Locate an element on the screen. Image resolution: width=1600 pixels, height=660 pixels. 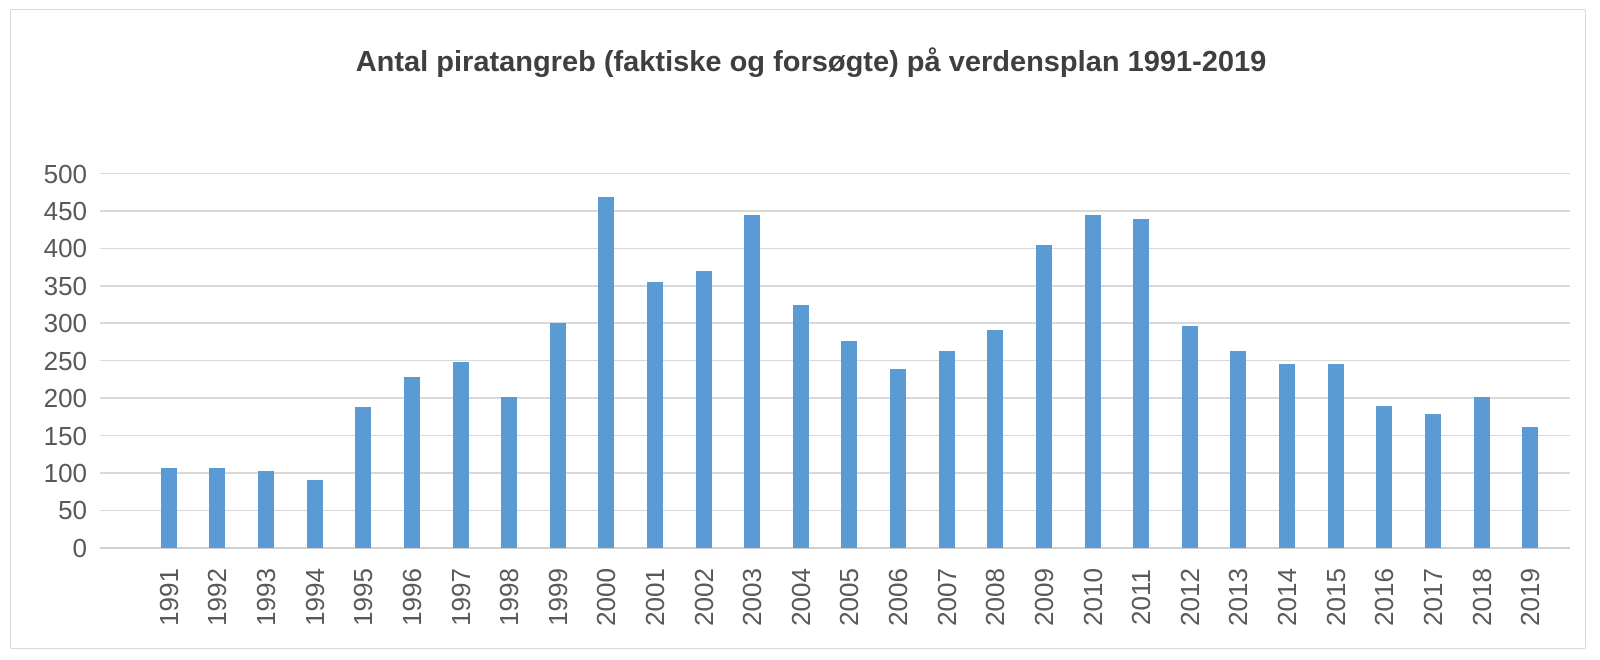
bar-1998 is located at coordinates (509, 472).